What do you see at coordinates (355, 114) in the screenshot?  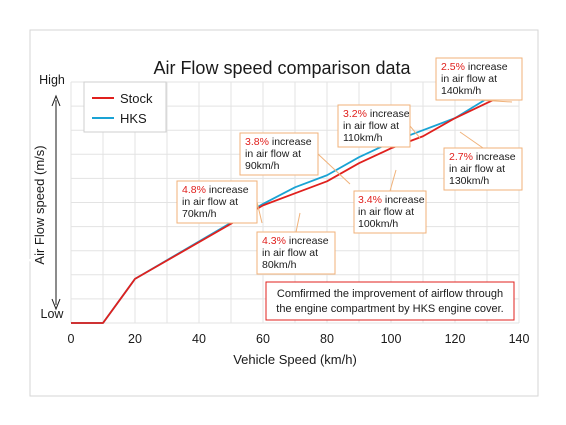 I see `callout-percent: 3.2%` at bounding box center [355, 114].